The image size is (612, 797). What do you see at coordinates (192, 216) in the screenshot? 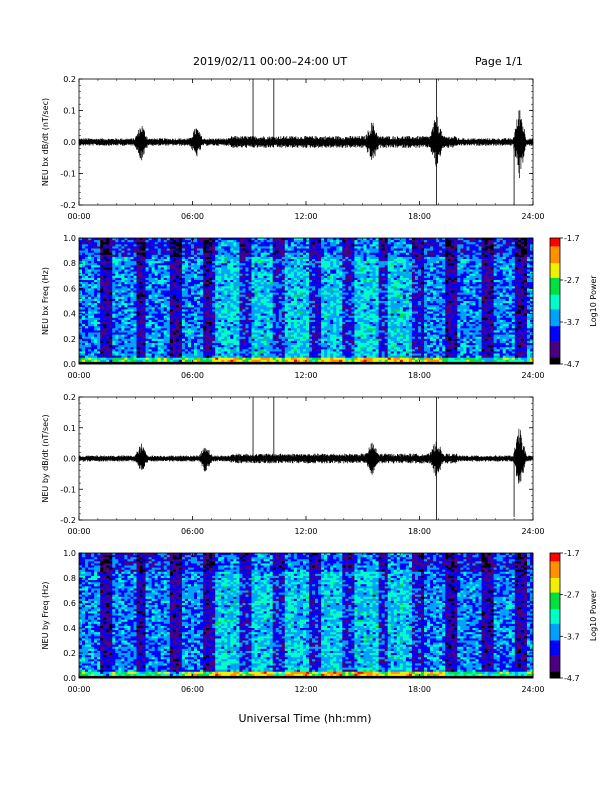
I see `x-tick-label: 06:00` at bounding box center [192, 216].